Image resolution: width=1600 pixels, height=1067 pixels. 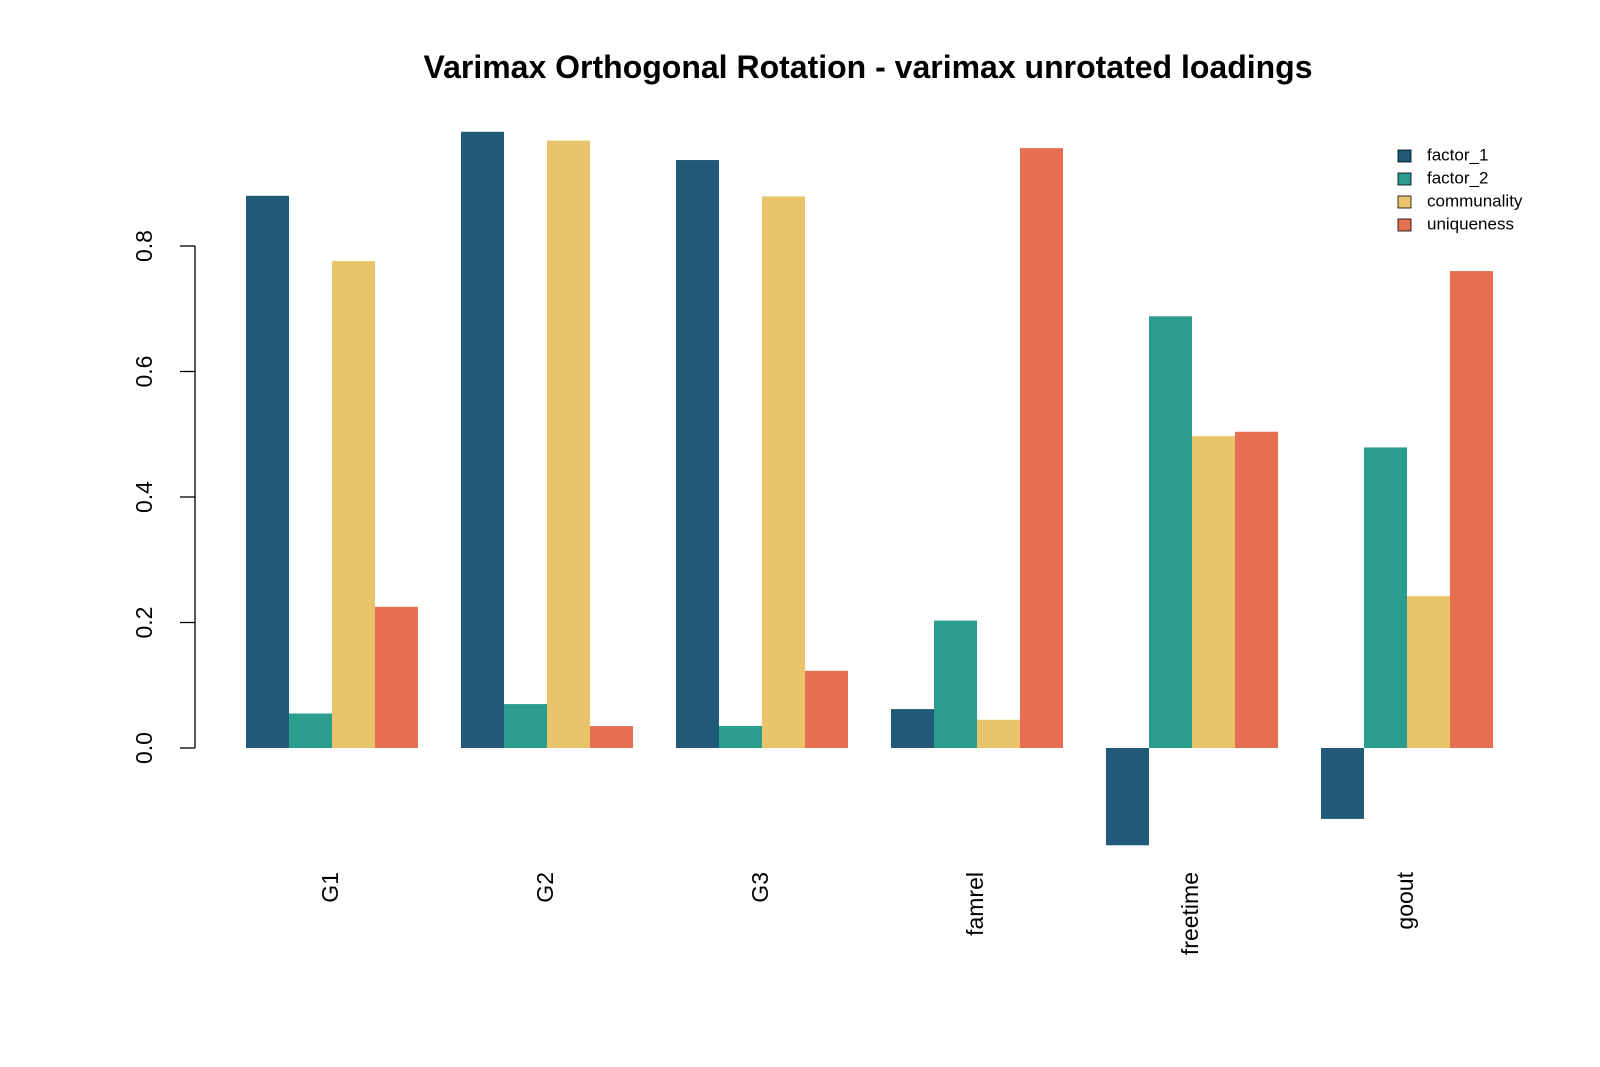 I want to click on legend: factor_1 factor_2 communality uniqueness, so click(x=1460, y=189).